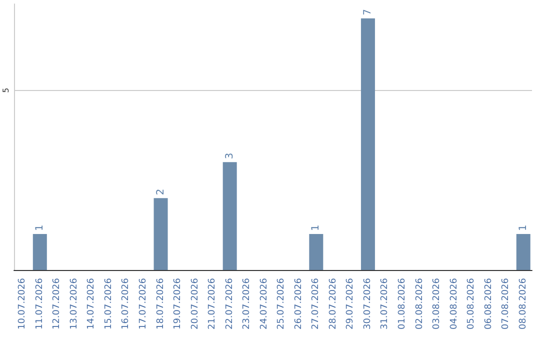 This screenshot has height=340, width=540. What do you see at coordinates (351, 304) in the screenshot?
I see `x-tick-label: 29.07.2026` at bounding box center [351, 304].